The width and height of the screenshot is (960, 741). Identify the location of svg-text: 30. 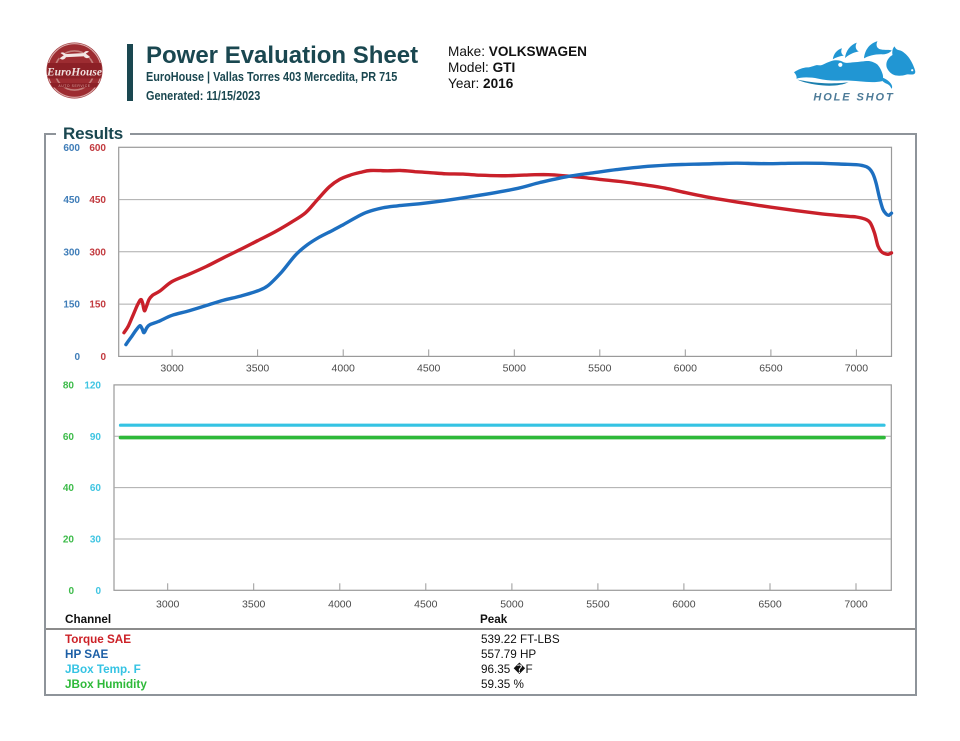
(96, 540).